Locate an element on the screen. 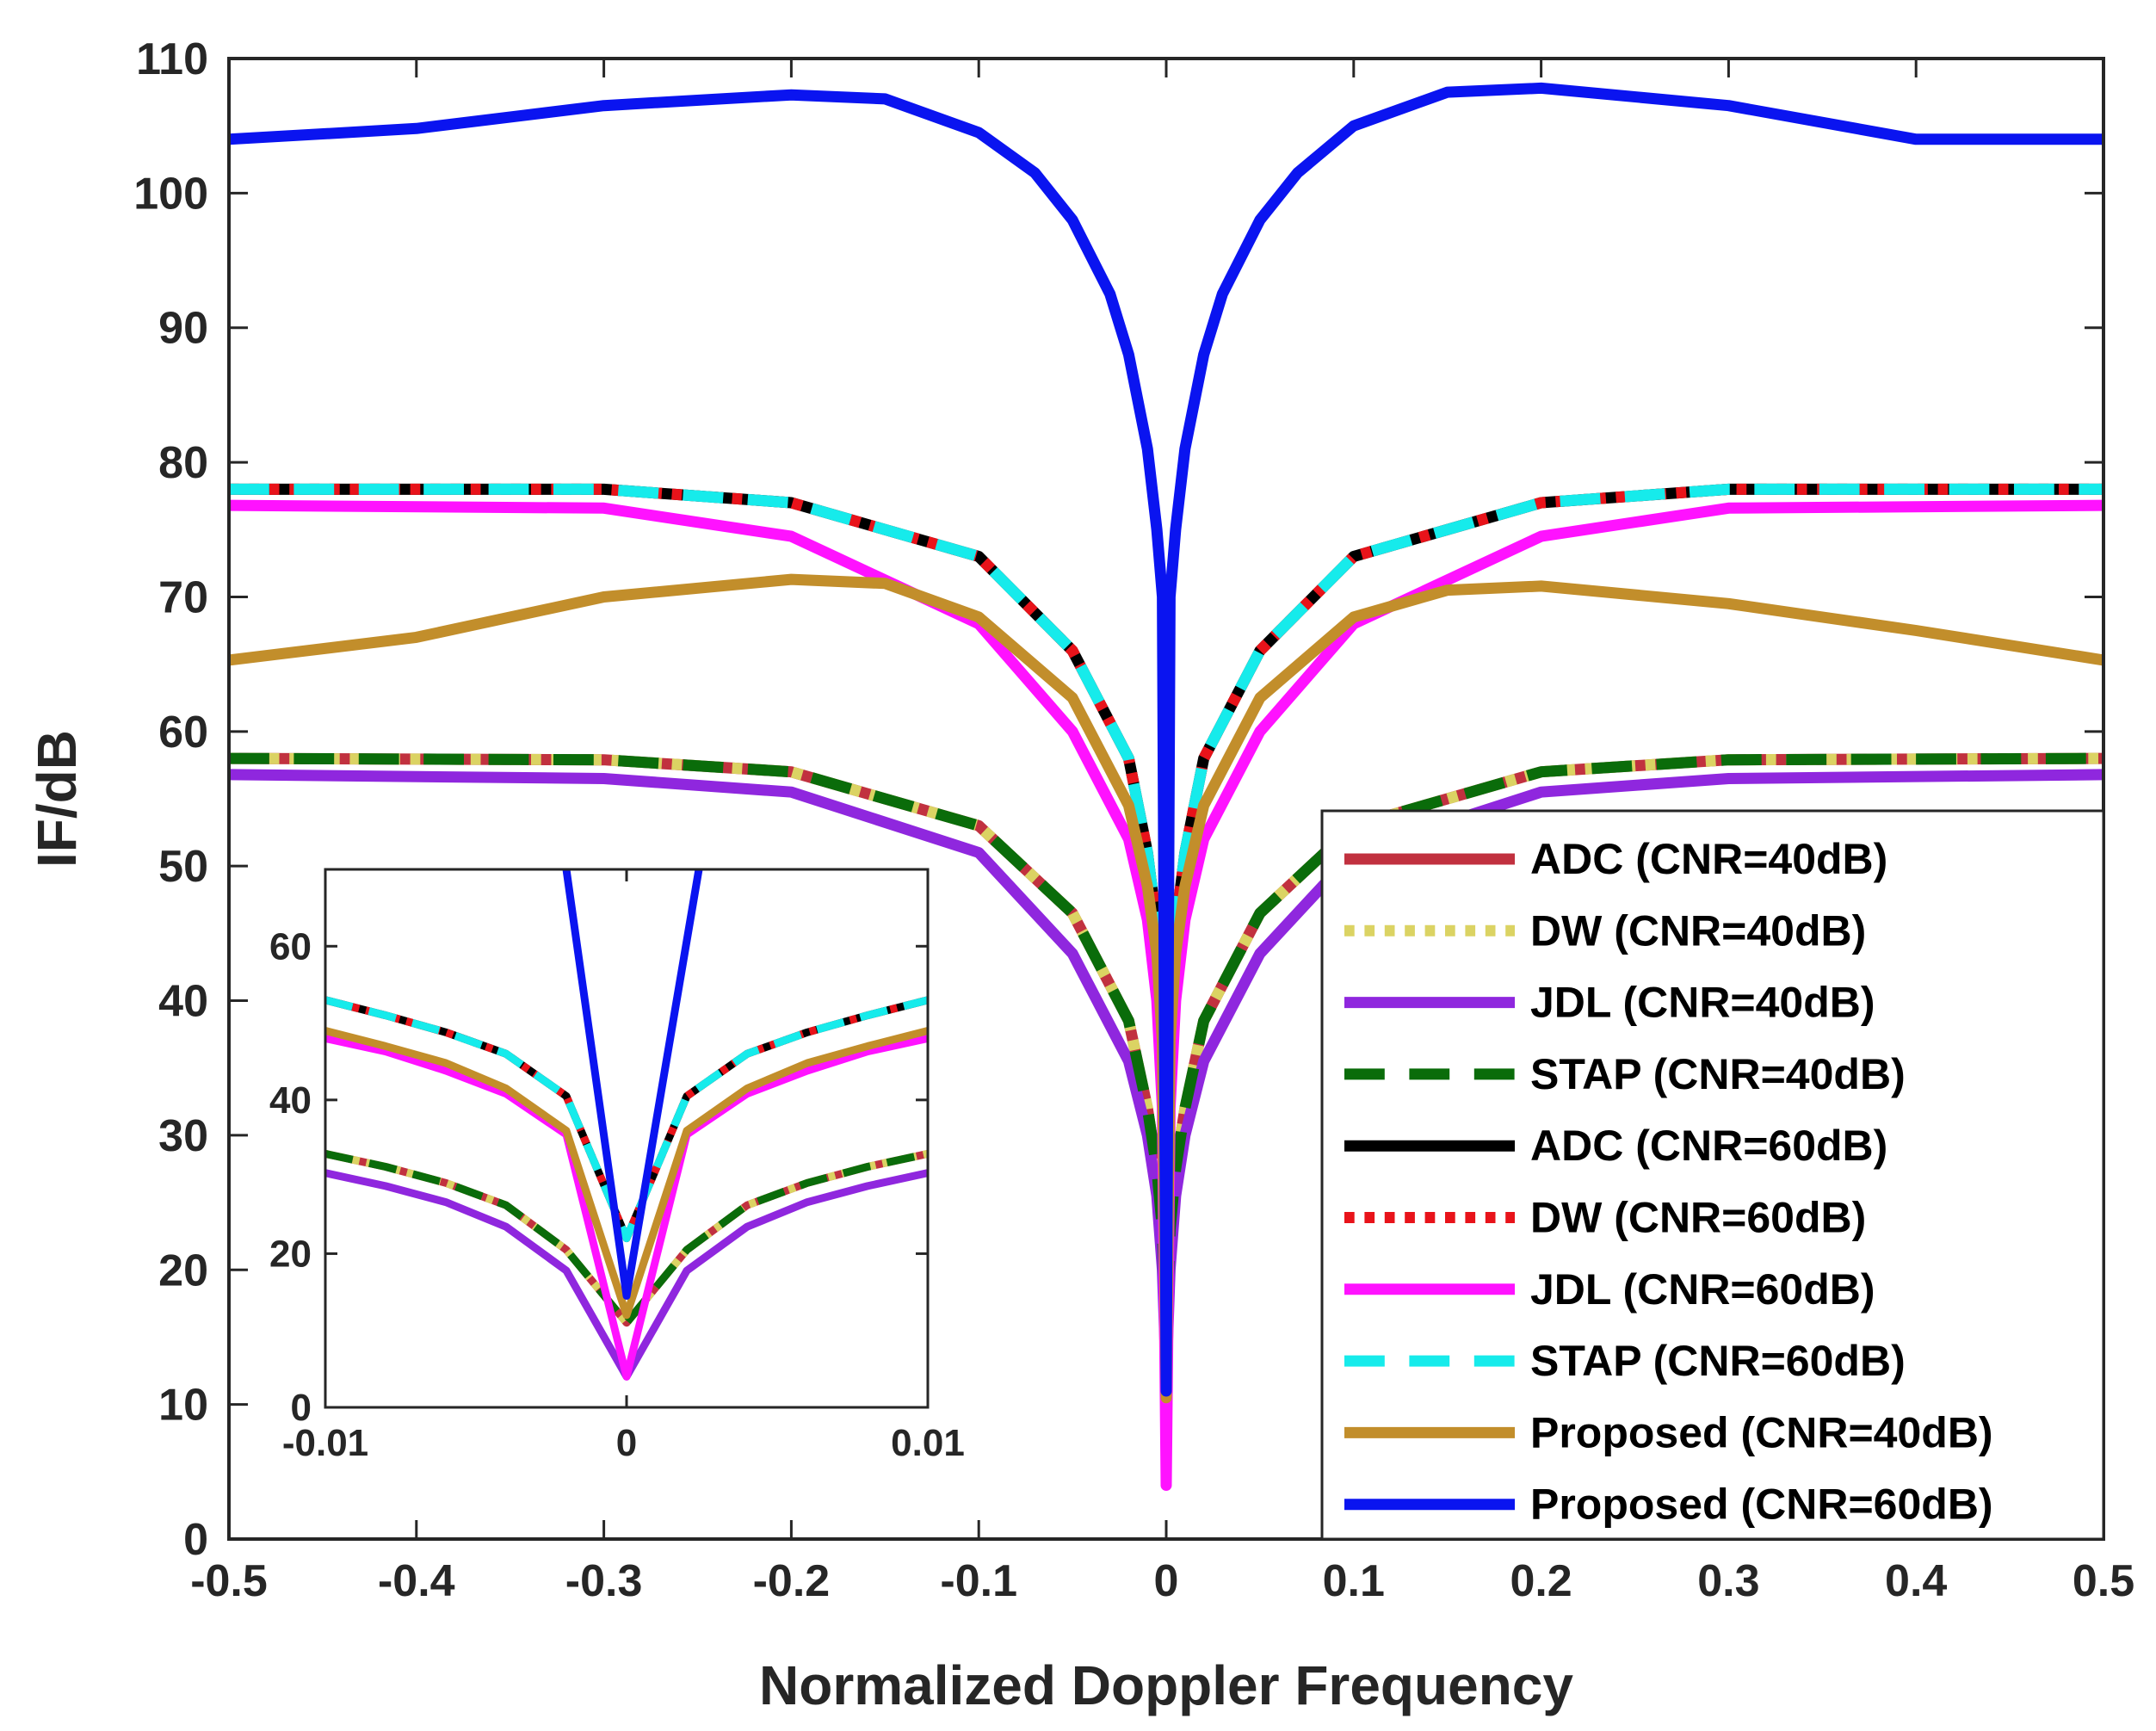 The width and height of the screenshot is (2156, 1731). main-y-tick-label: 50 is located at coordinates (183, 867).